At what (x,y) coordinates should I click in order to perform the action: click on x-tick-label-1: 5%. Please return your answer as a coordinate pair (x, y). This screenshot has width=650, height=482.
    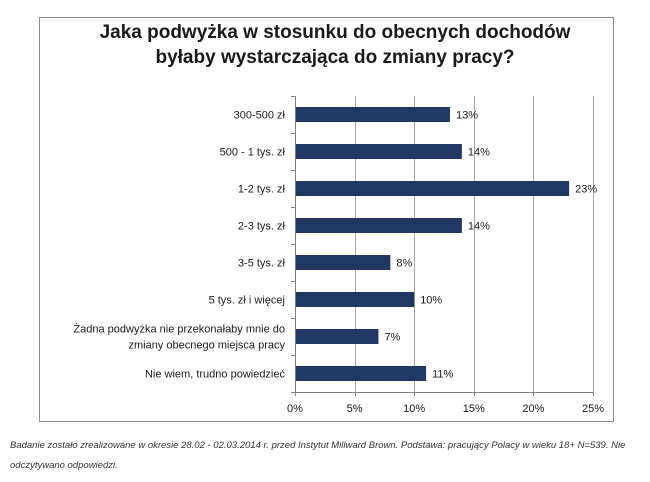
    Looking at the image, I should click on (355, 409).